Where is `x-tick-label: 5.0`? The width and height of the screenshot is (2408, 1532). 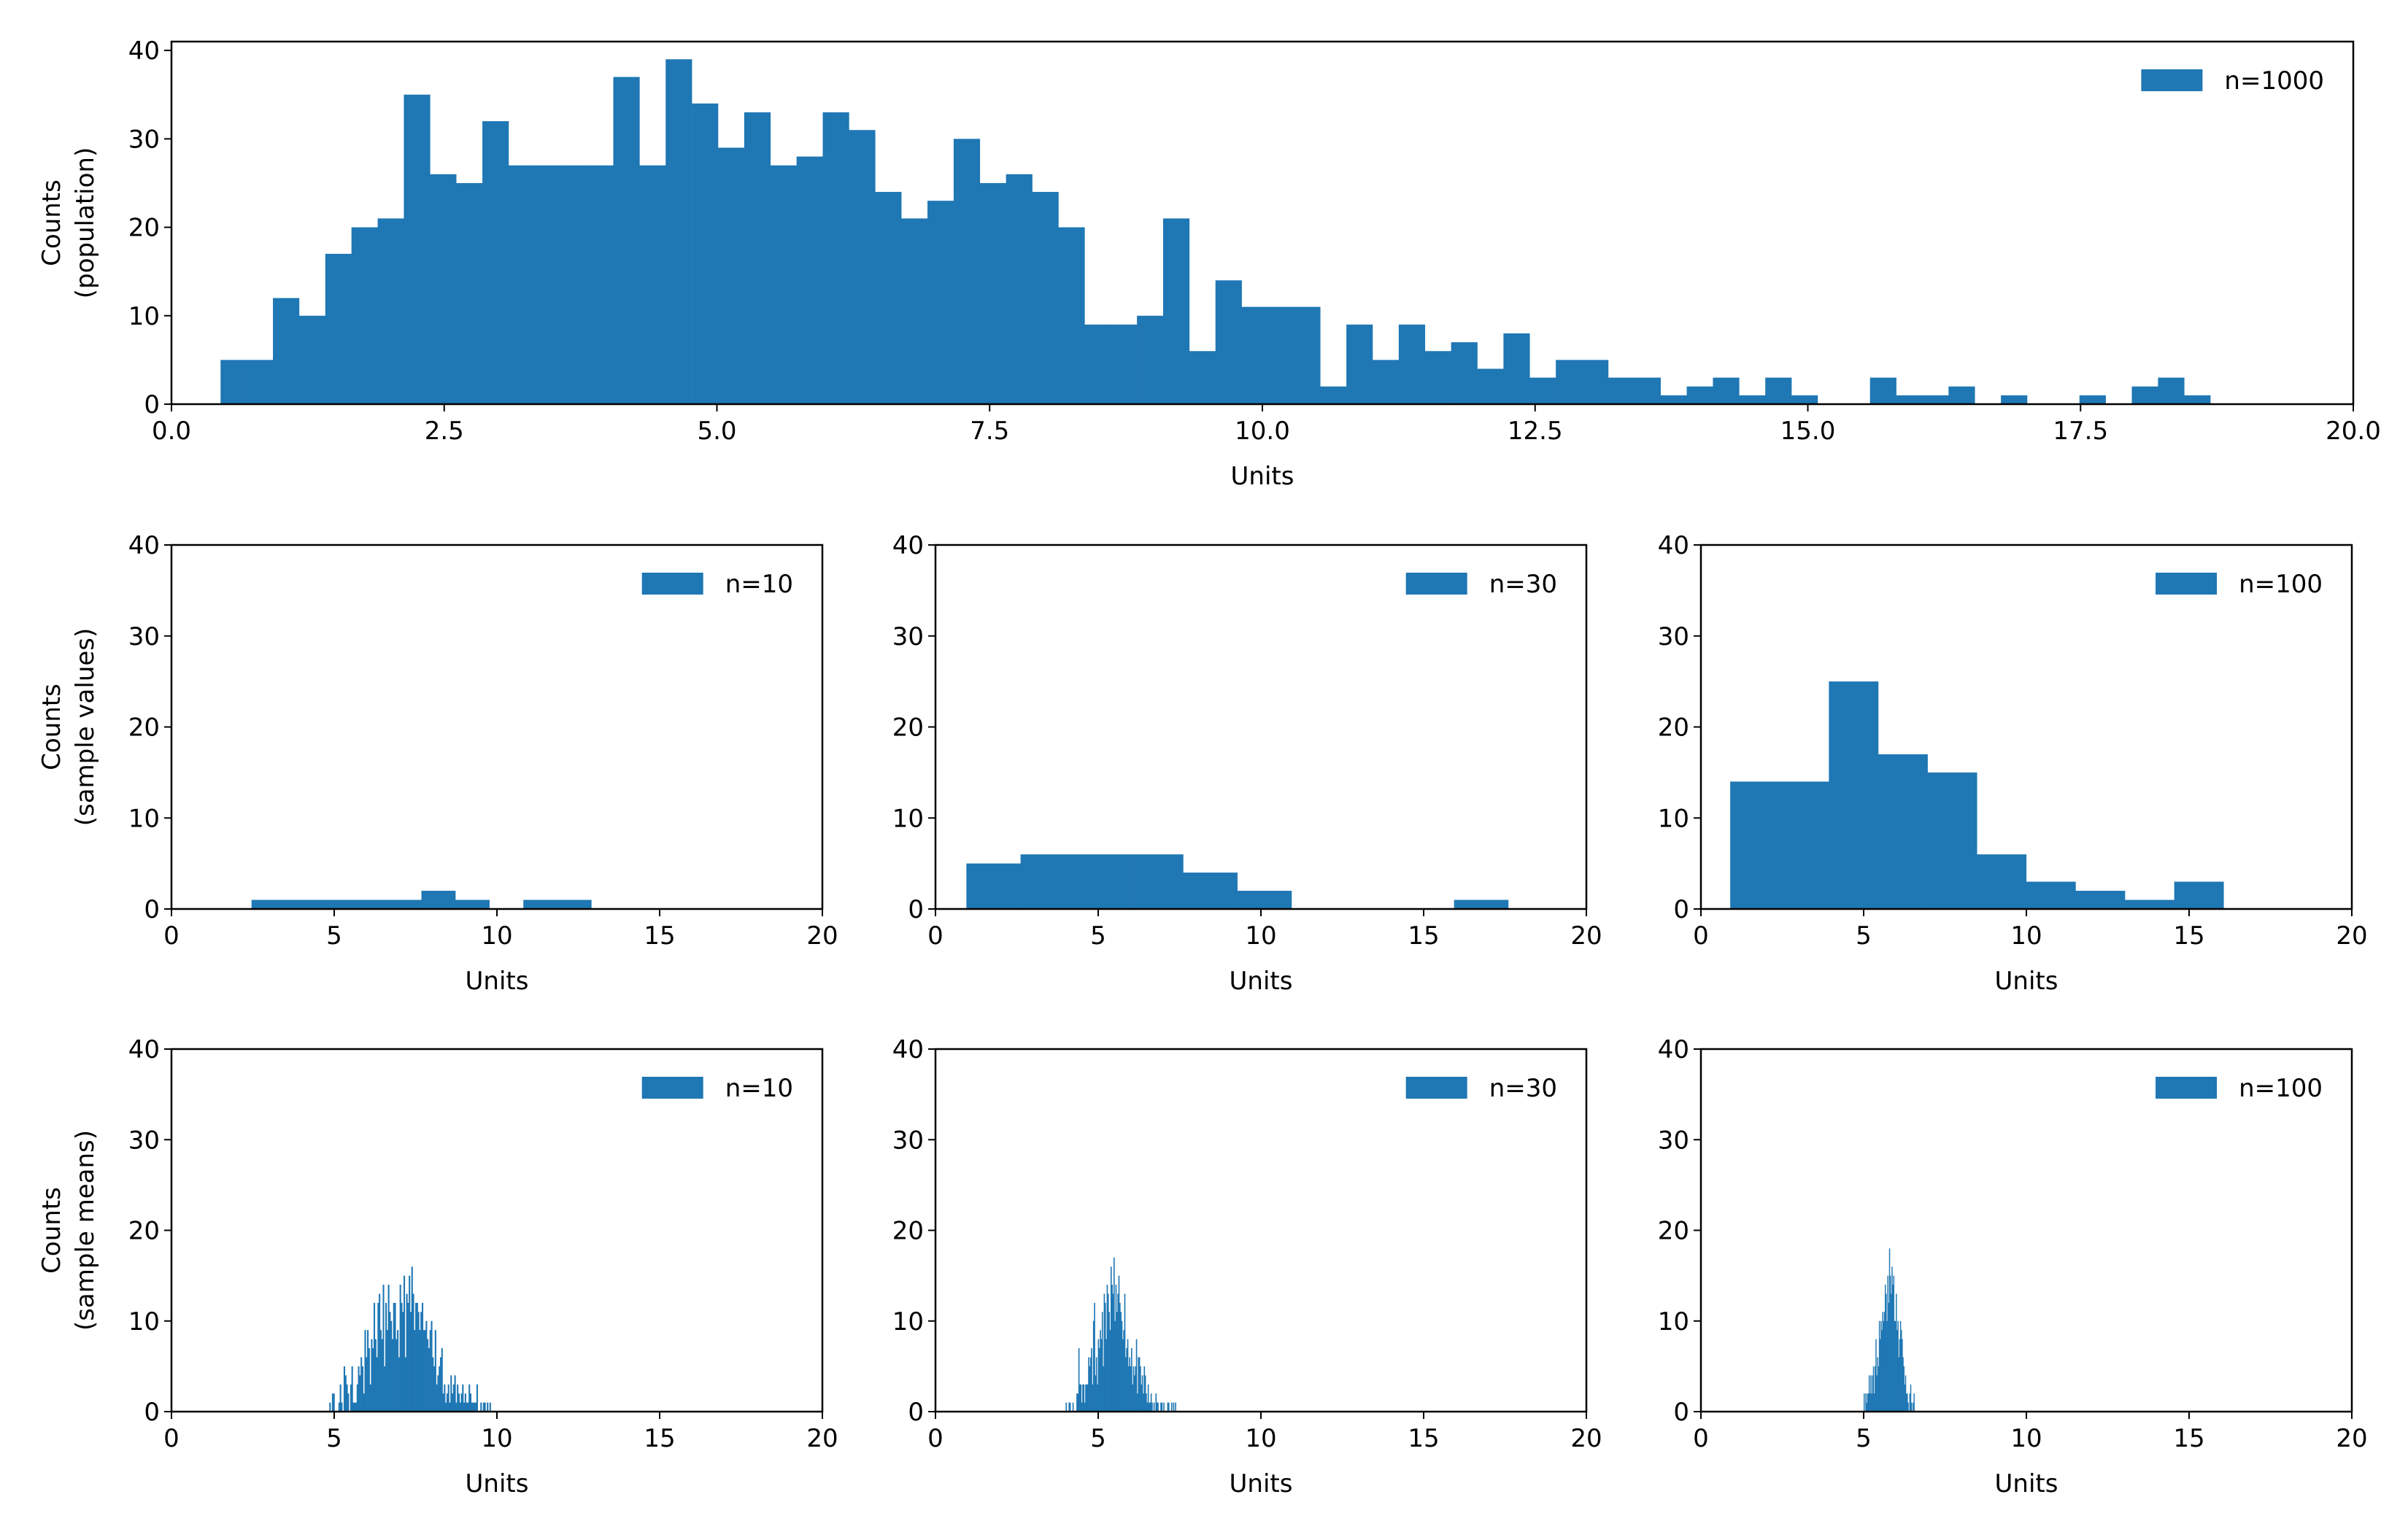 x-tick-label: 5.0 is located at coordinates (716, 432).